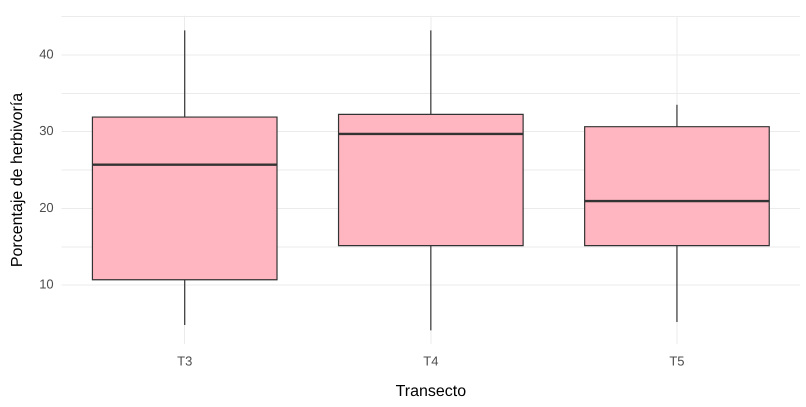 The image size is (806, 407). Describe the element at coordinates (430, 361) in the screenshot. I see `x-tick-label: T4` at that location.